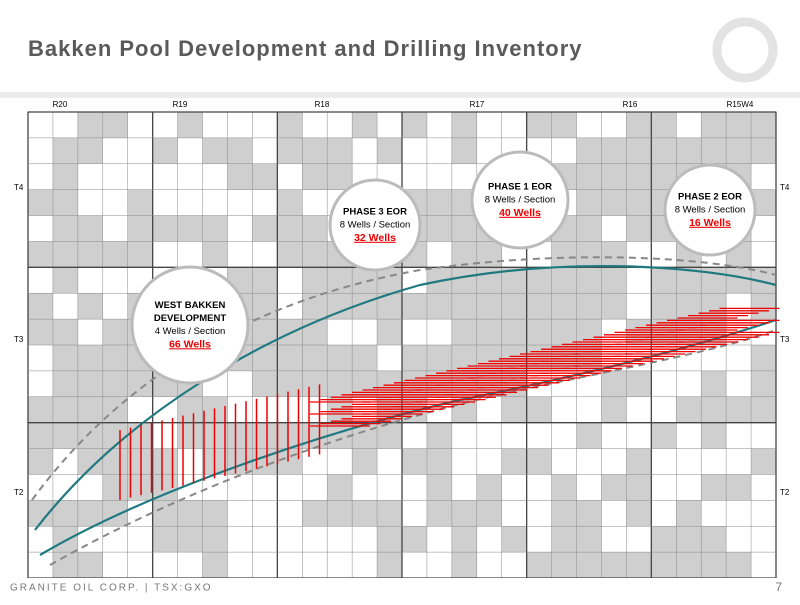 The height and width of the screenshot is (605, 800). Describe the element at coordinates (190, 318) in the screenshot. I see `callout-text: DEVELOPMENT` at that location.